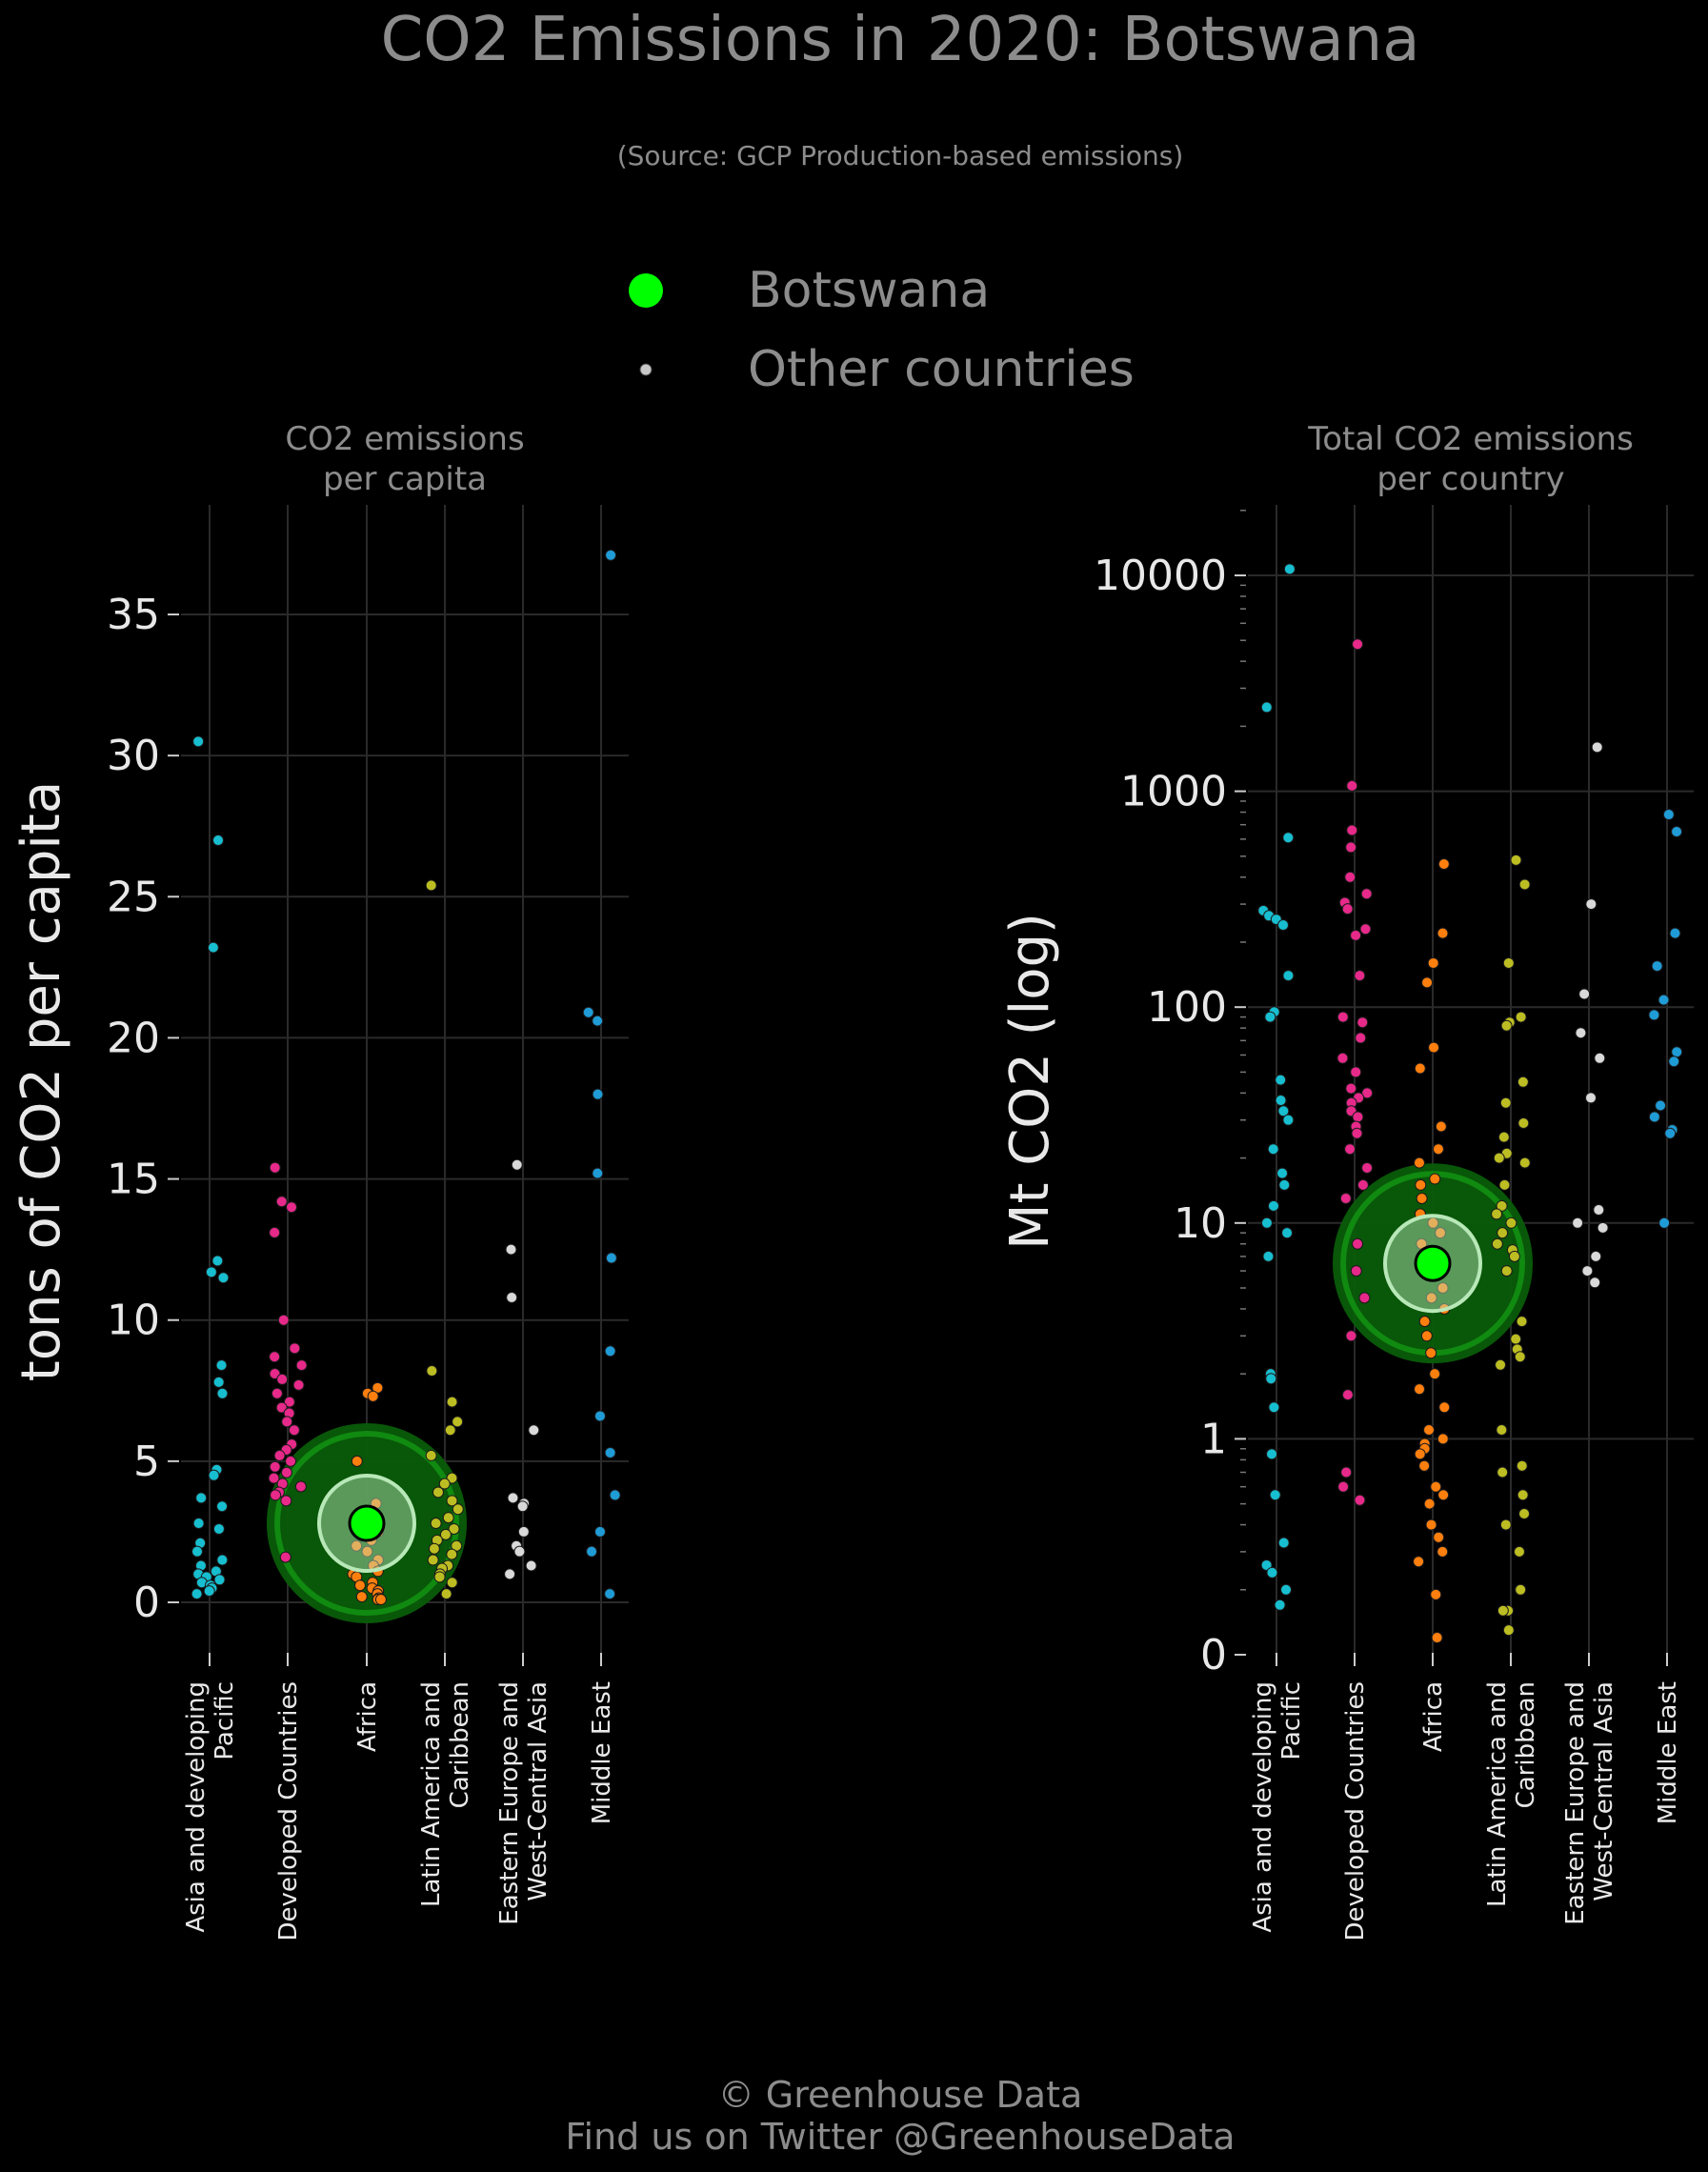  Describe the element at coordinates (405, 459) in the screenshot. I see `panel-title: CO2 emissions per capita` at that location.